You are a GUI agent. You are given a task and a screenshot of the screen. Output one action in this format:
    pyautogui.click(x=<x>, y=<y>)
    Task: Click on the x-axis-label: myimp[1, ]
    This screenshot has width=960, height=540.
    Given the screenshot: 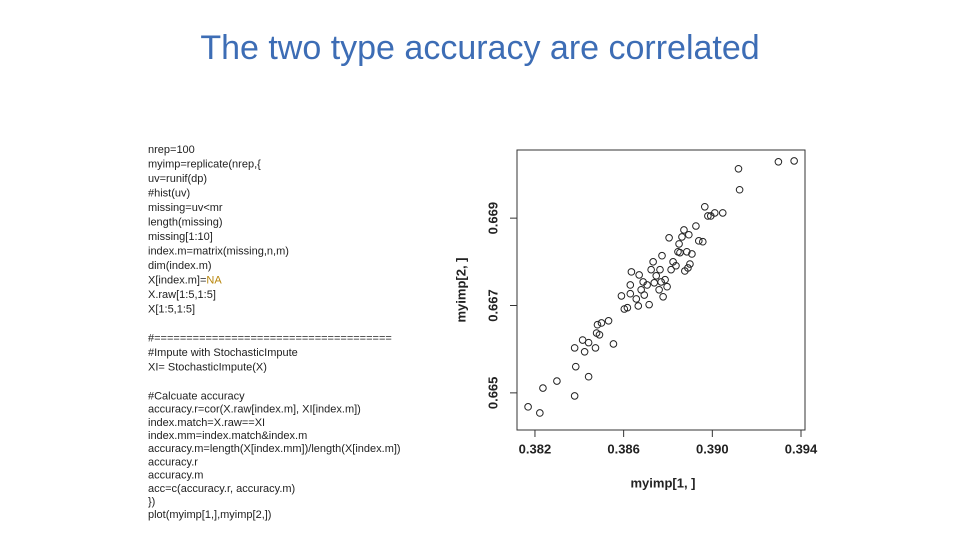 What is the action you would take?
    pyautogui.click(x=662, y=482)
    